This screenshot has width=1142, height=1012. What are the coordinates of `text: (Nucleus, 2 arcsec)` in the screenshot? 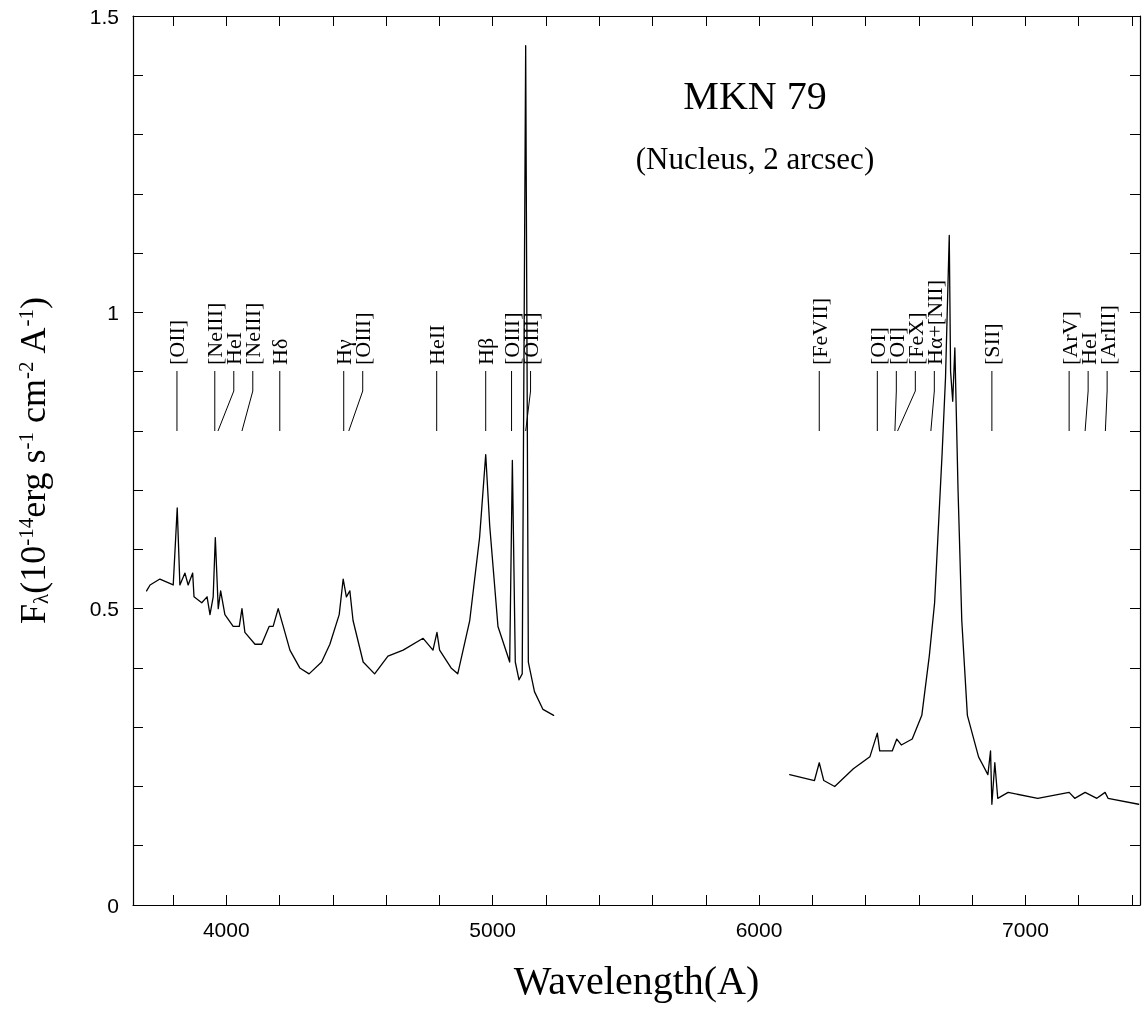 It's located at (755, 158).